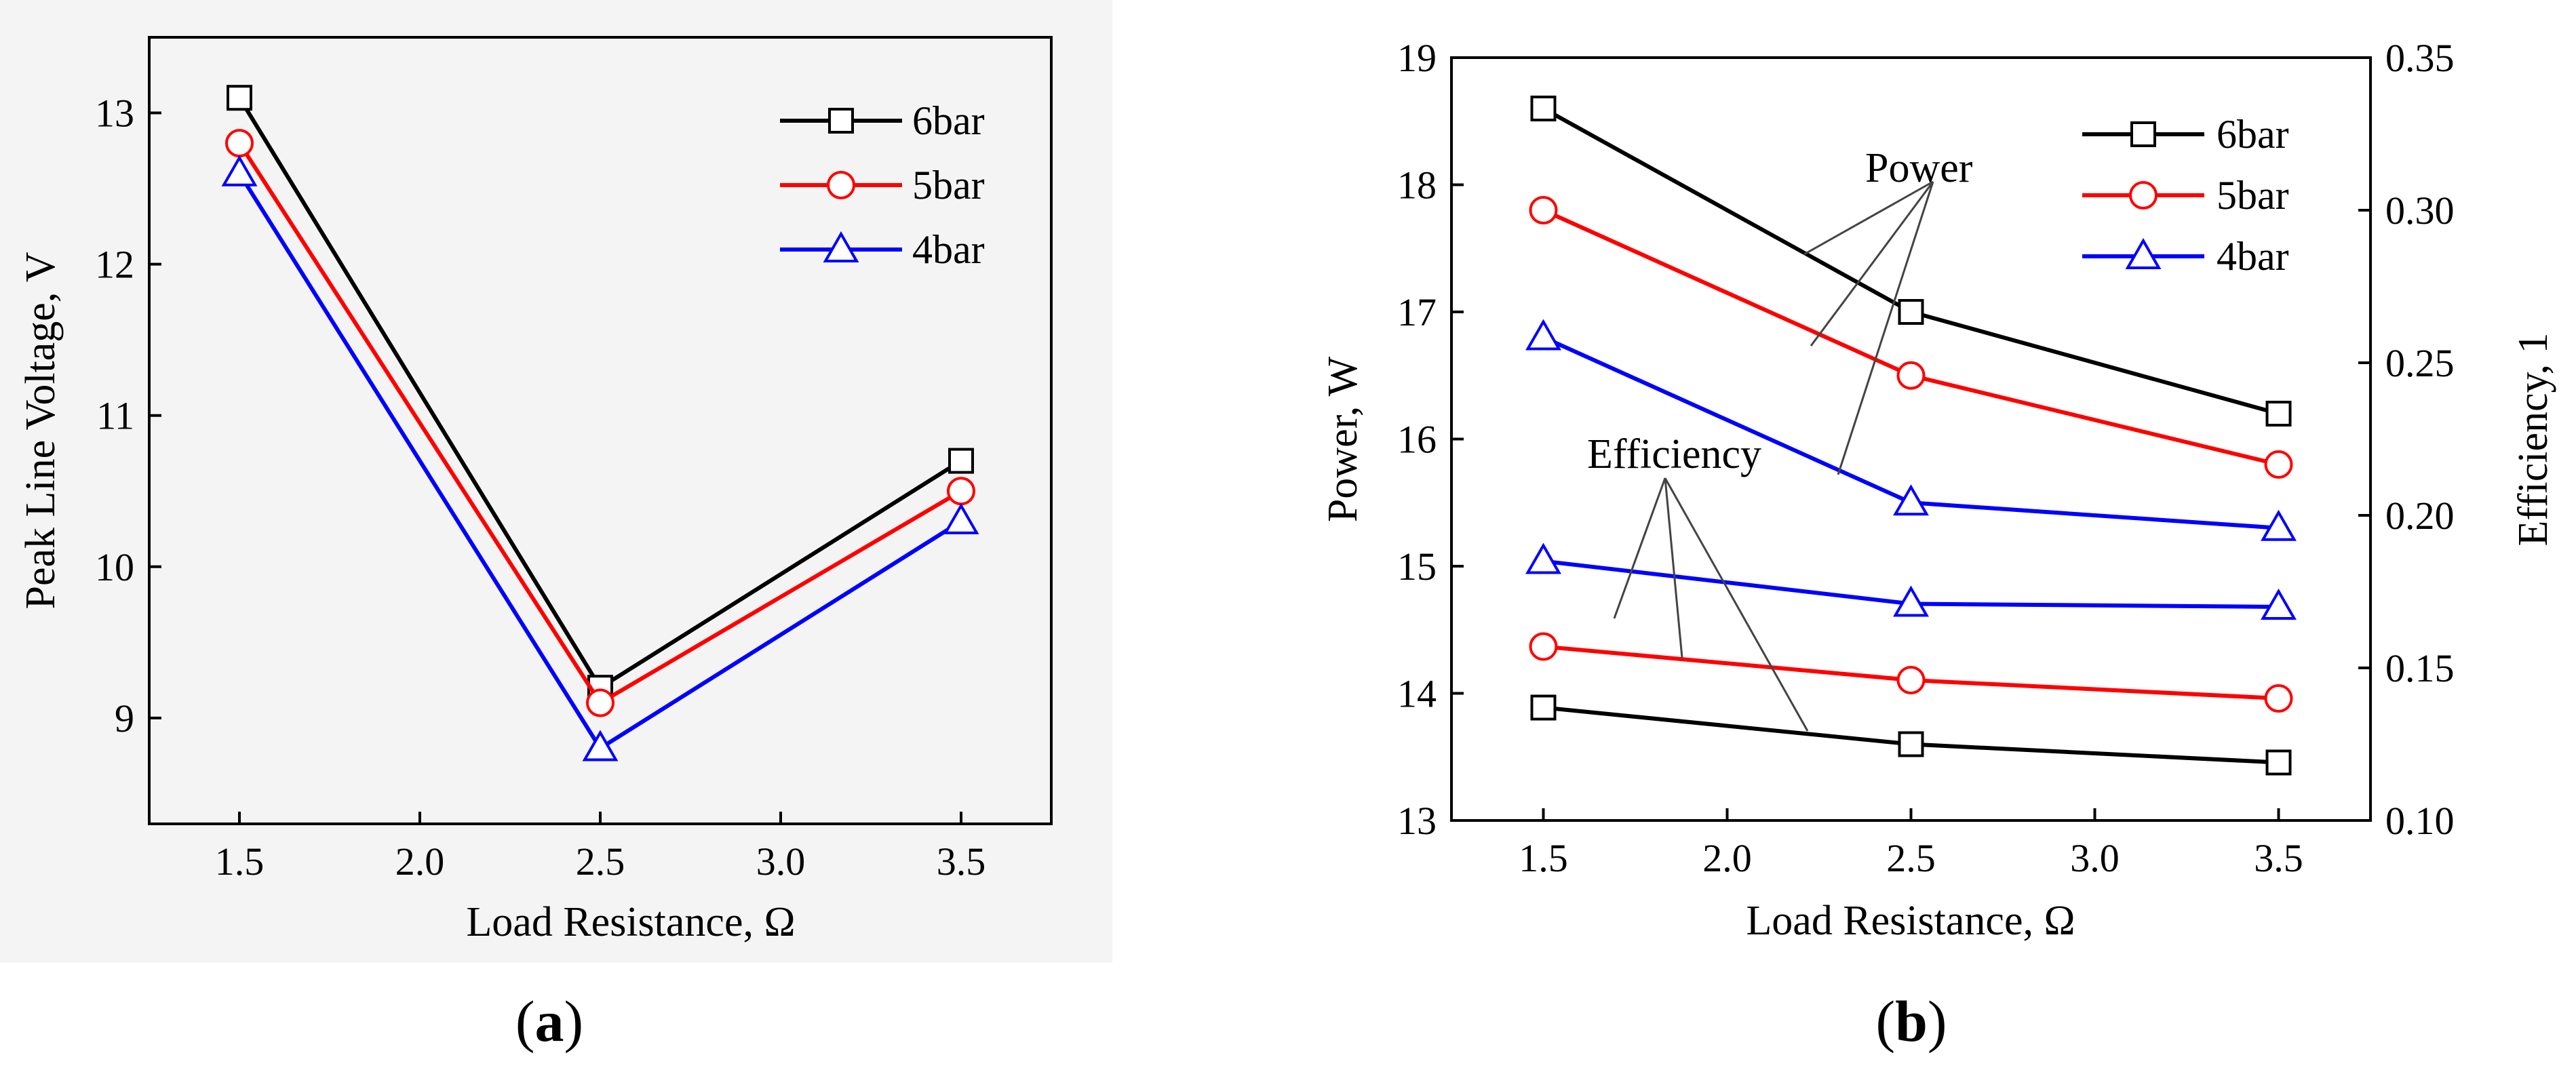 Image resolution: width=2576 pixels, height=1070 pixels. Describe the element at coordinates (2185, 134) in the screenshot. I see `panel-b-legend-item-6bar: 6bar` at that location.